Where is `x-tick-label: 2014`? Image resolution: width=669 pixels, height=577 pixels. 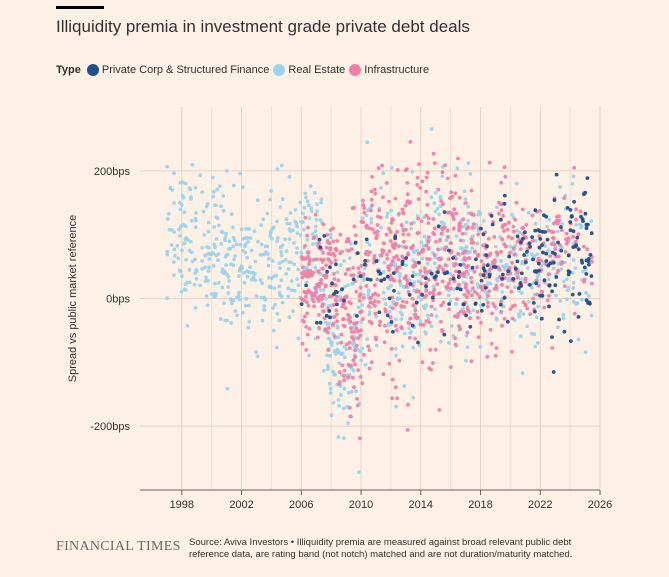
x-tick-label: 2014 is located at coordinates (421, 505).